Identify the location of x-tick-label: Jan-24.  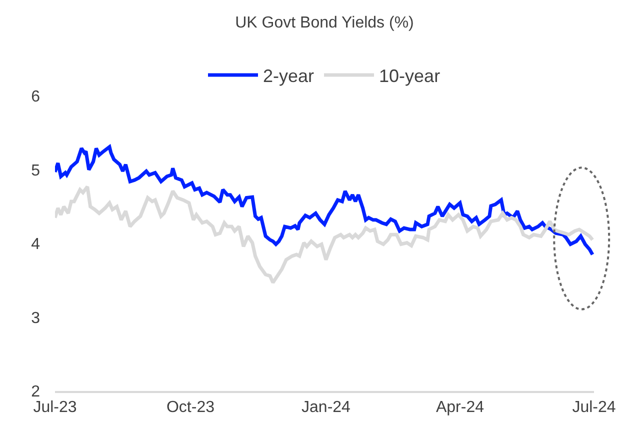
(326, 407).